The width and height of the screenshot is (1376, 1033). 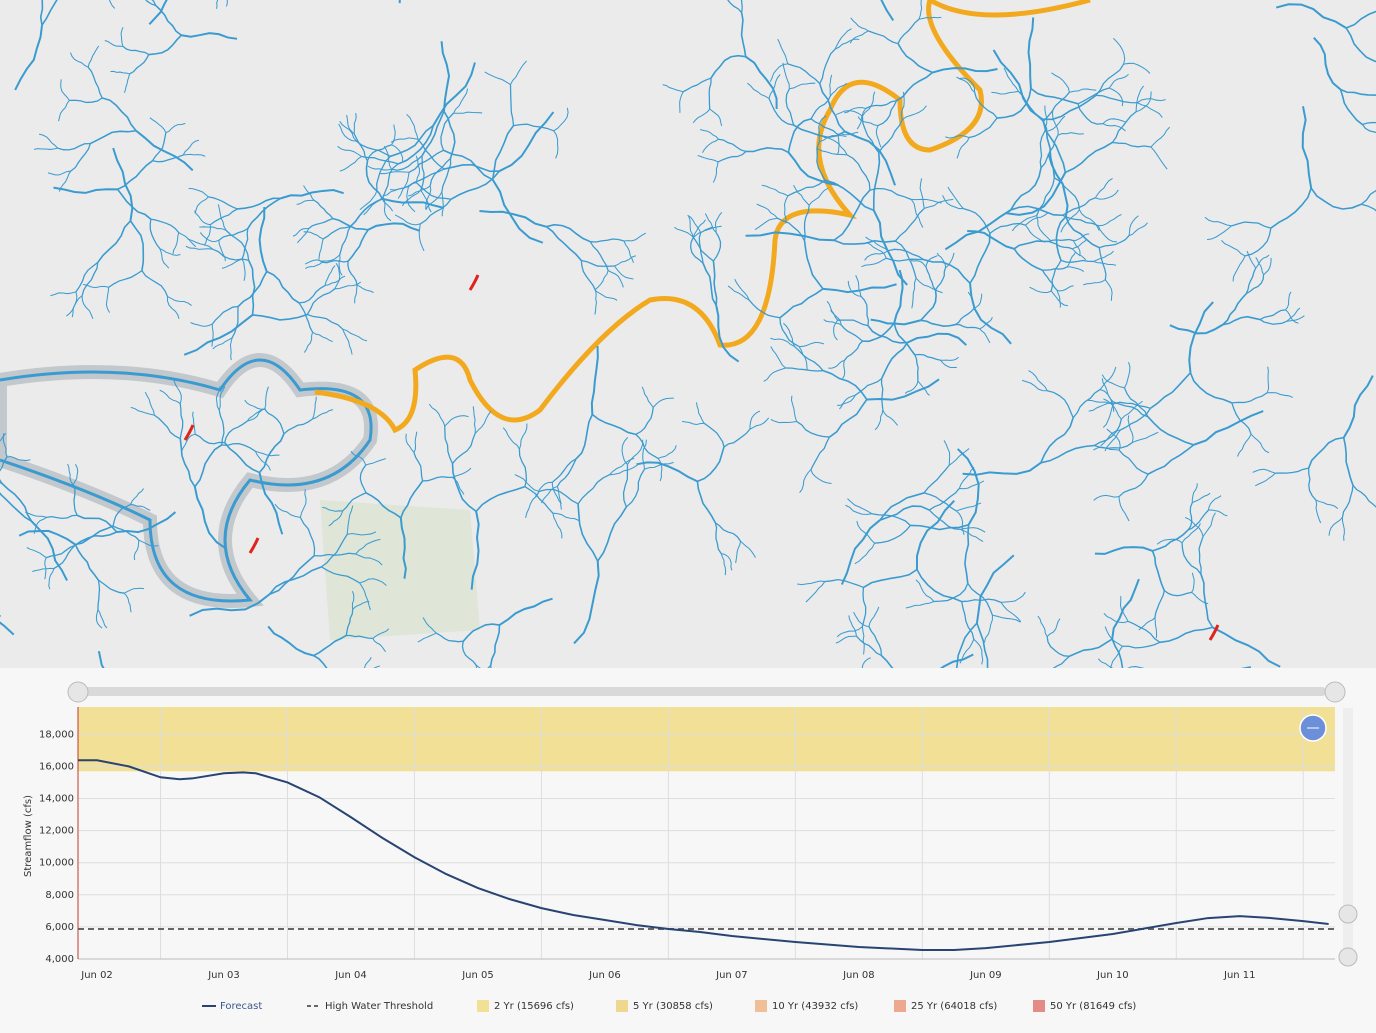 I want to click on y-handle-top, so click(x=1348, y=914).